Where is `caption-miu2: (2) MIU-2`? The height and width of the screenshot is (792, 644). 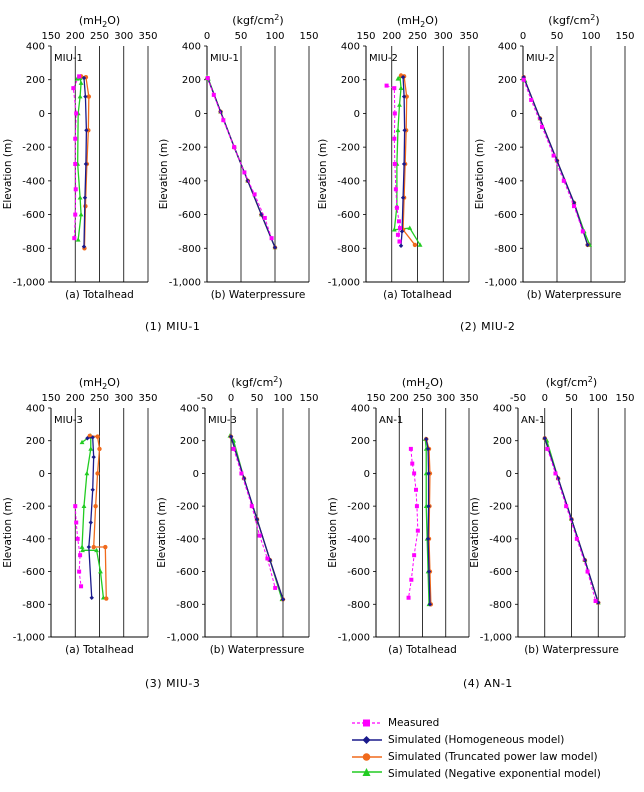
caption-miu2: (2) MIU-2 is located at coordinates (488, 326).